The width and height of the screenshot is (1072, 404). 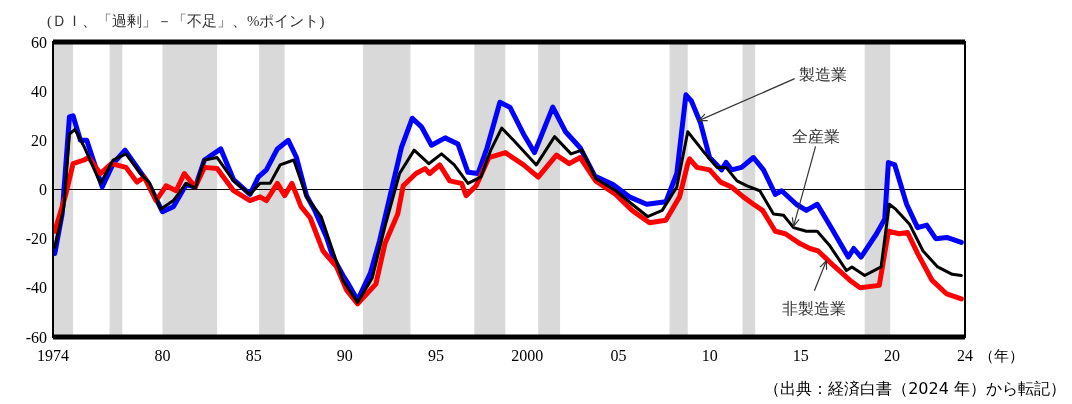 What do you see at coordinates (618, 355) in the screenshot?
I see `x-tick-label: 05` at bounding box center [618, 355].